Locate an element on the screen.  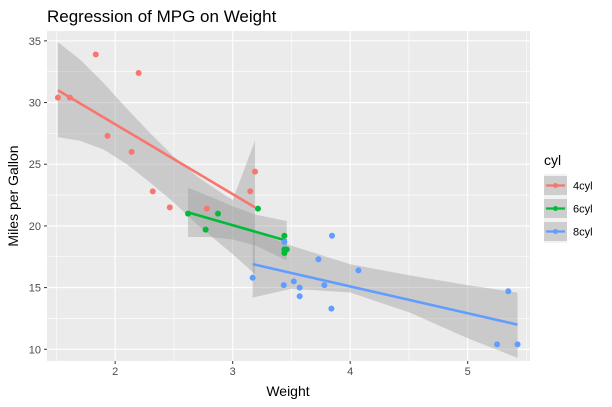
y-tick-label: 20 is located at coordinates (35, 227).